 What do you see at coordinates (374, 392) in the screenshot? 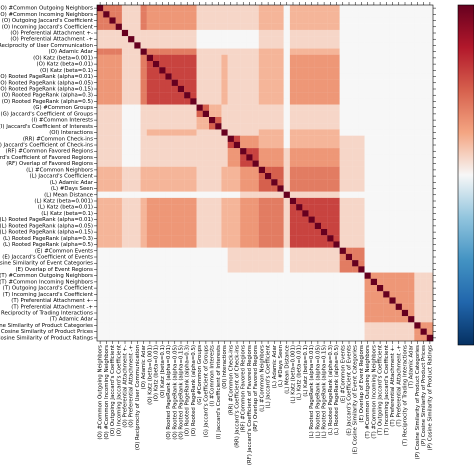
I see `x-tick-label: (T) #Common Incoming Neighbors` at bounding box center [374, 392].